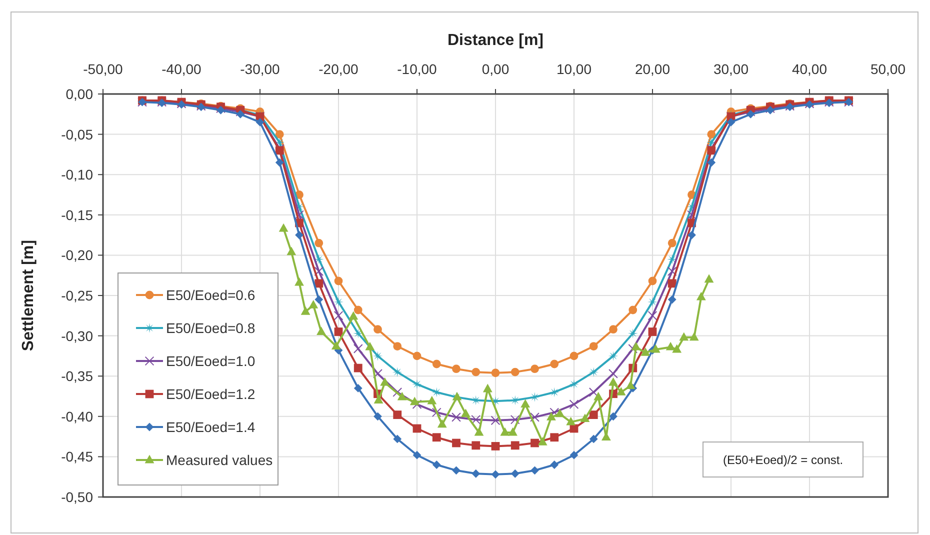 The image size is (930, 535). I want to click on x-tick-label: 10,00, so click(574, 69).